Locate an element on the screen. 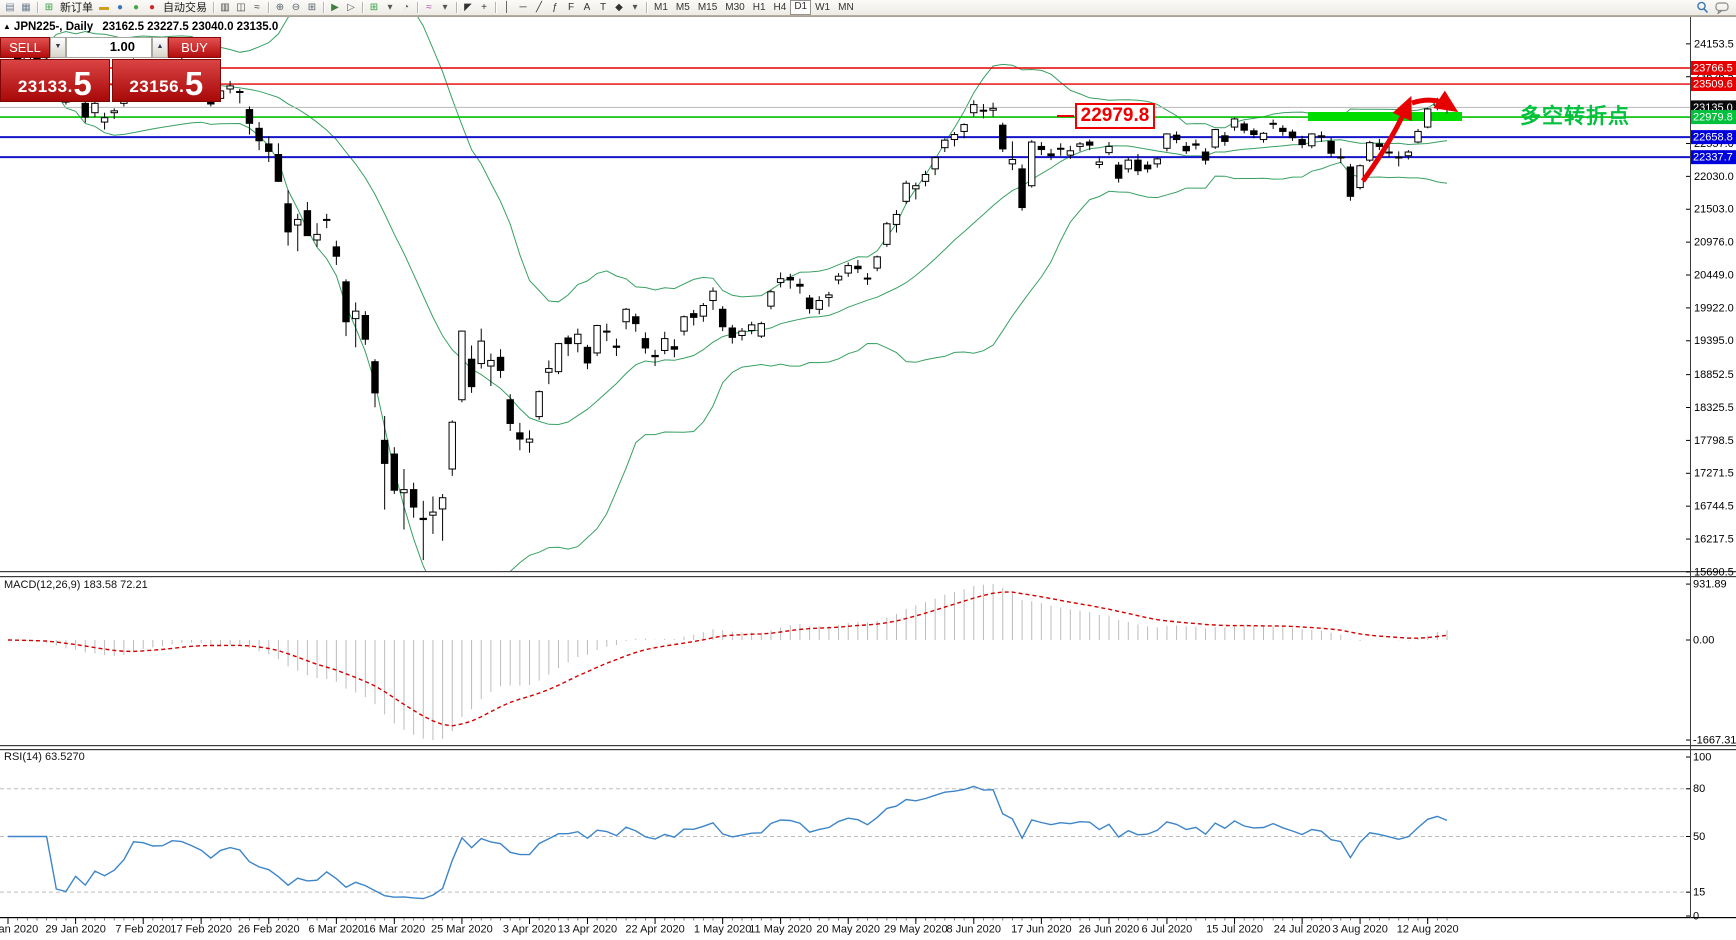 The image size is (1736, 940). new-order-button: 新订单 is located at coordinates (76, 7).